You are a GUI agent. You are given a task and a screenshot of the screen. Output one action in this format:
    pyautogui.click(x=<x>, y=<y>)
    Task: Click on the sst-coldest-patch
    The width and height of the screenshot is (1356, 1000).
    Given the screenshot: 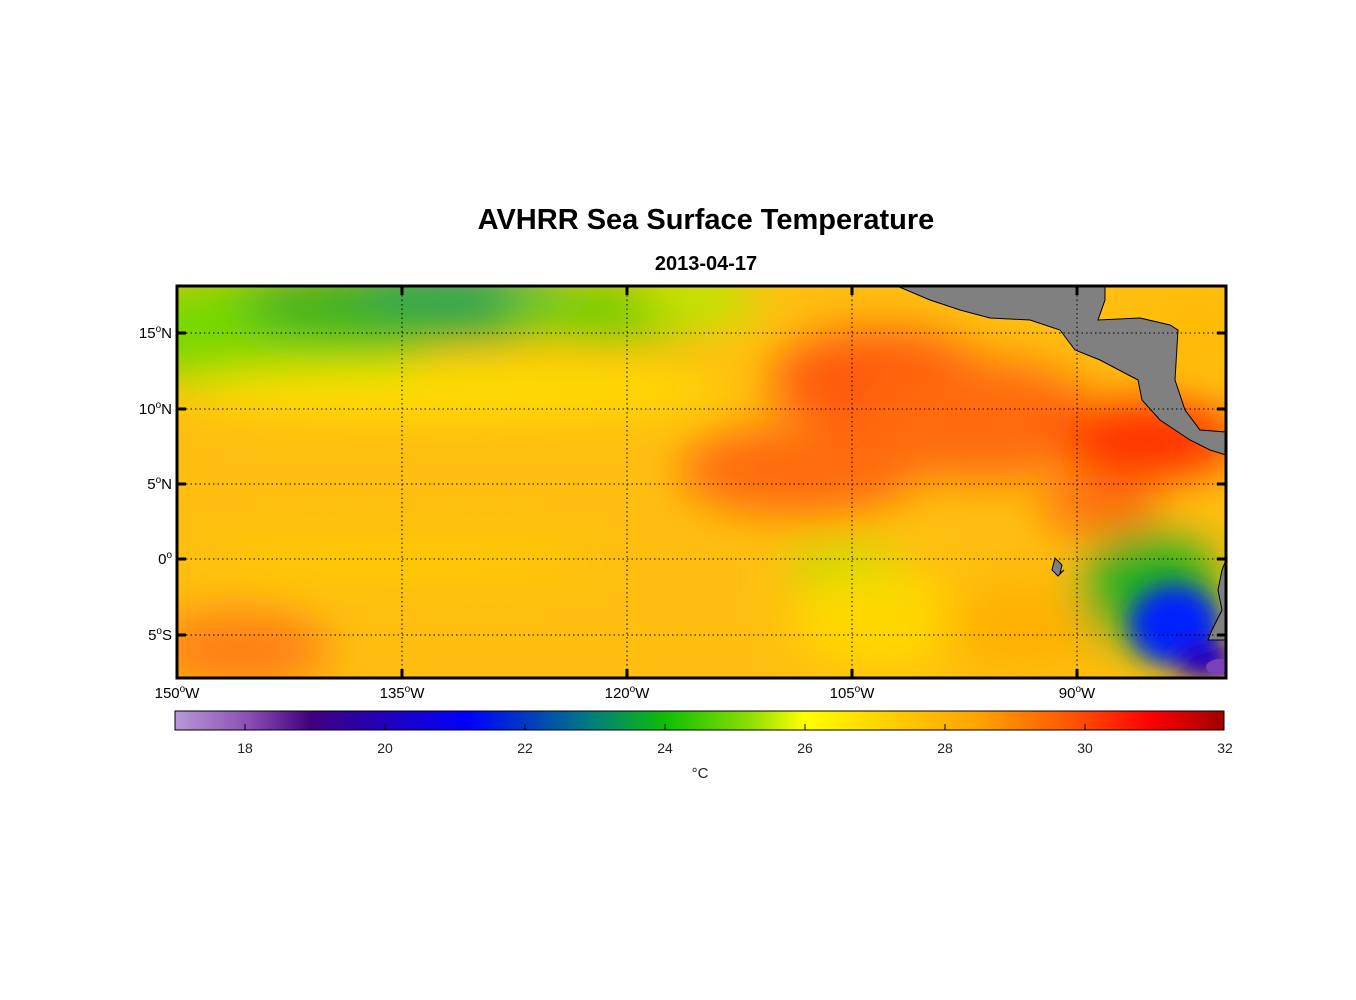 What is the action you would take?
    pyautogui.click(x=1216, y=667)
    